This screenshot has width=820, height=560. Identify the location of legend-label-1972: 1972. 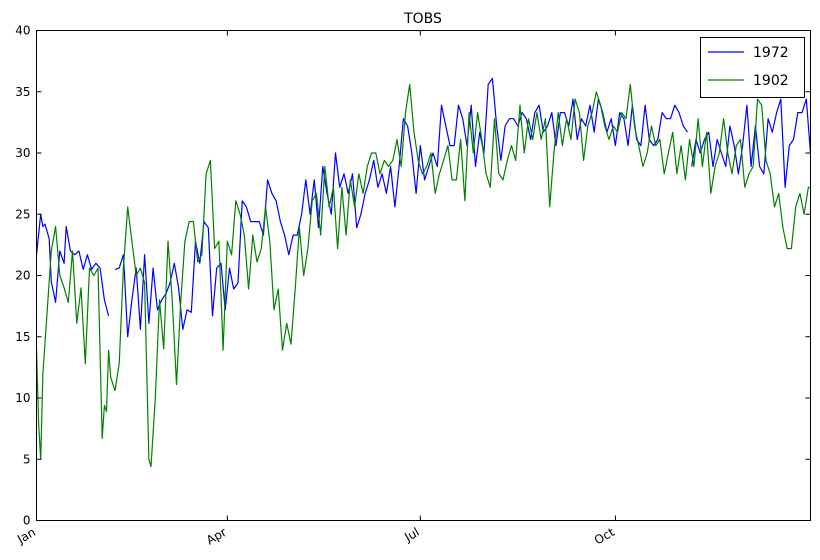
(771, 53).